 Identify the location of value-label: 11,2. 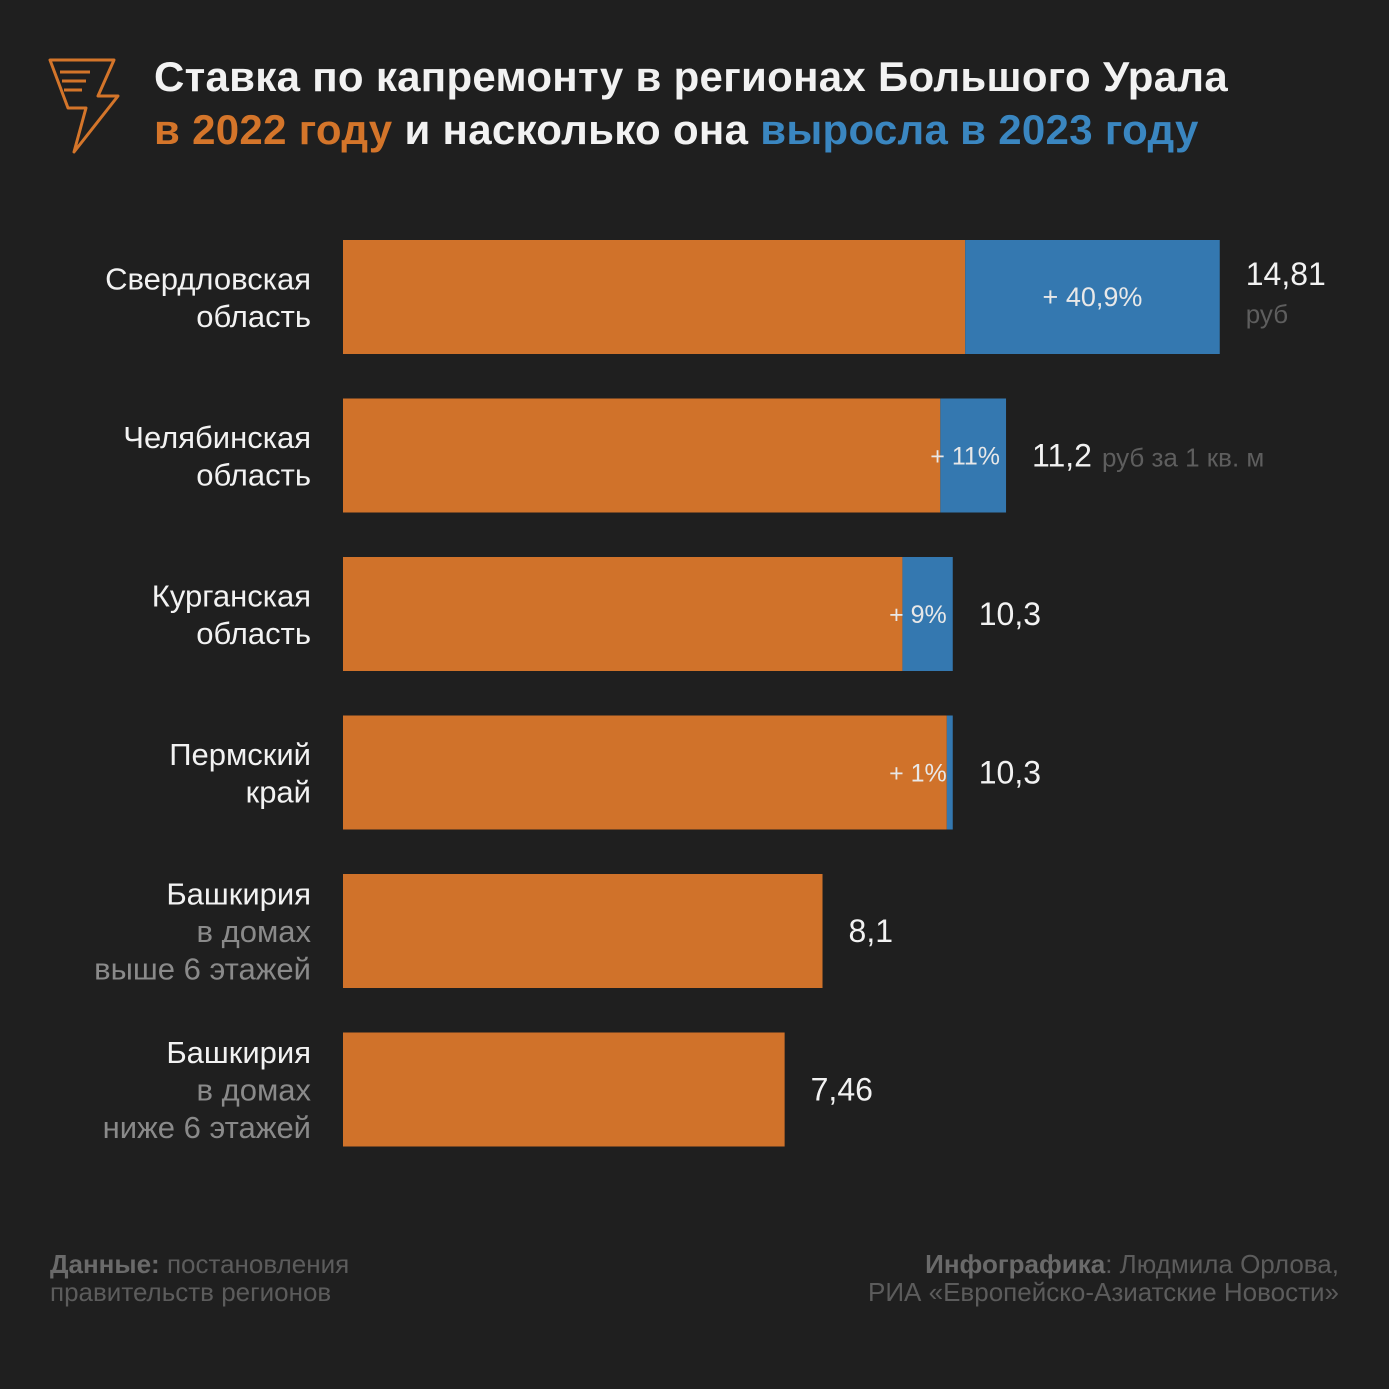
(1062, 456).